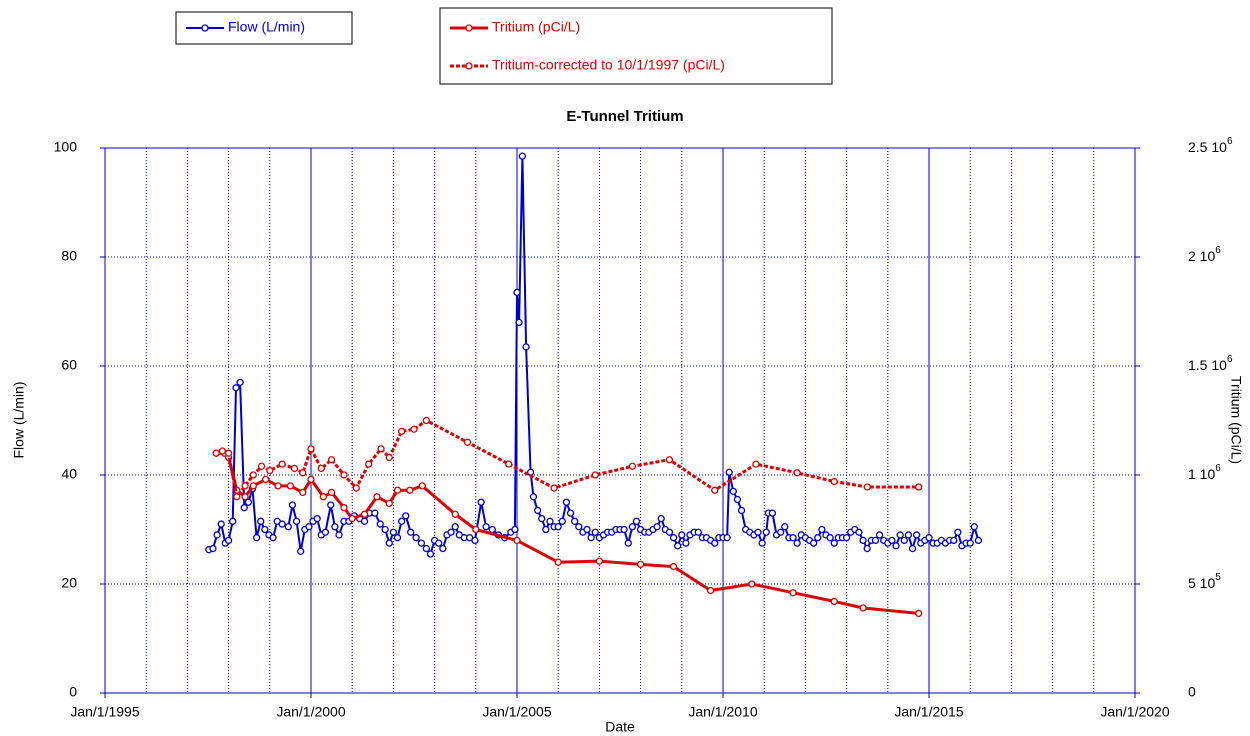 The image size is (1250, 736). Describe the element at coordinates (104, 712) in the screenshot. I see `x-tick-label: Jan/1/1995` at that location.